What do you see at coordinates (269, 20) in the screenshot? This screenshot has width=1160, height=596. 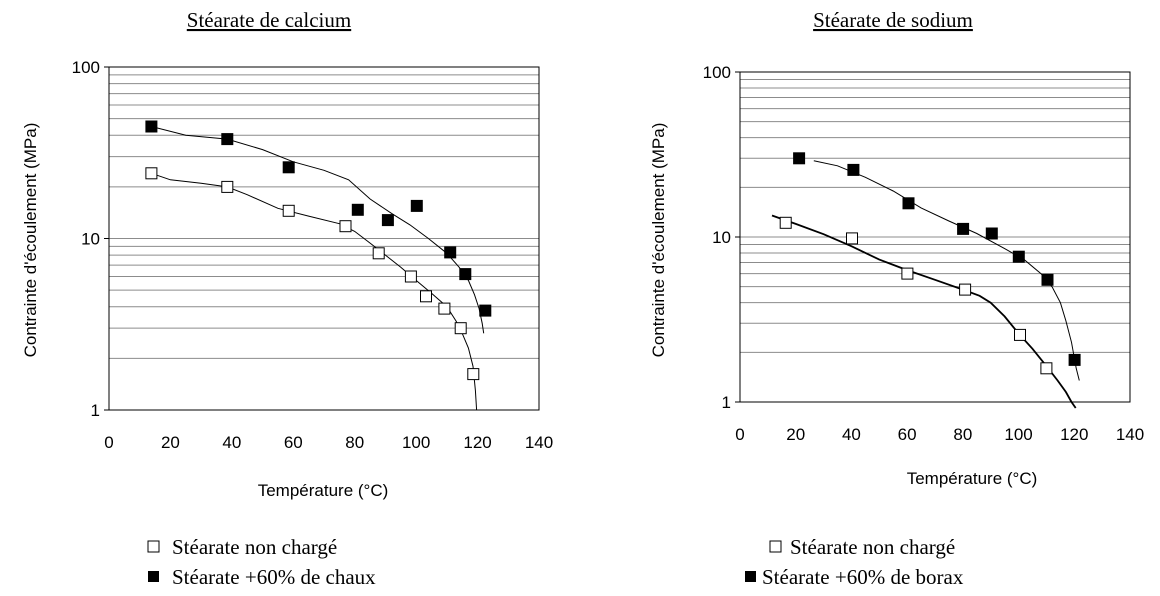 I see `chart-title: Stéarate de calcium` at bounding box center [269, 20].